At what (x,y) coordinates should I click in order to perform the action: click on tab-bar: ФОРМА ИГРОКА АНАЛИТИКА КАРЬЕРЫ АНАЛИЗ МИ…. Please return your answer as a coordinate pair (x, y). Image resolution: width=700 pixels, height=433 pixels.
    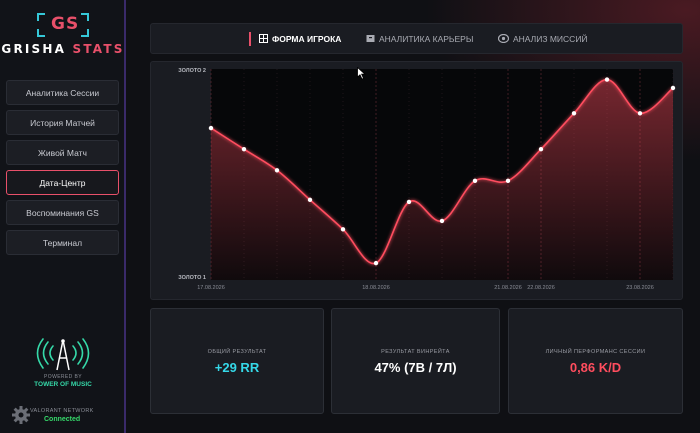
    Looking at the image, I should click on (416, 38).